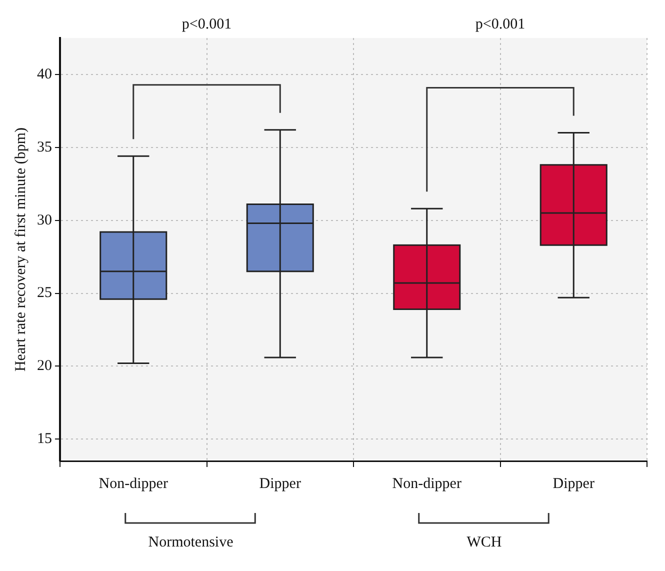  Describe the element at coordinates (484, 542) in the screenshot. I see `text: WCH` at that location.